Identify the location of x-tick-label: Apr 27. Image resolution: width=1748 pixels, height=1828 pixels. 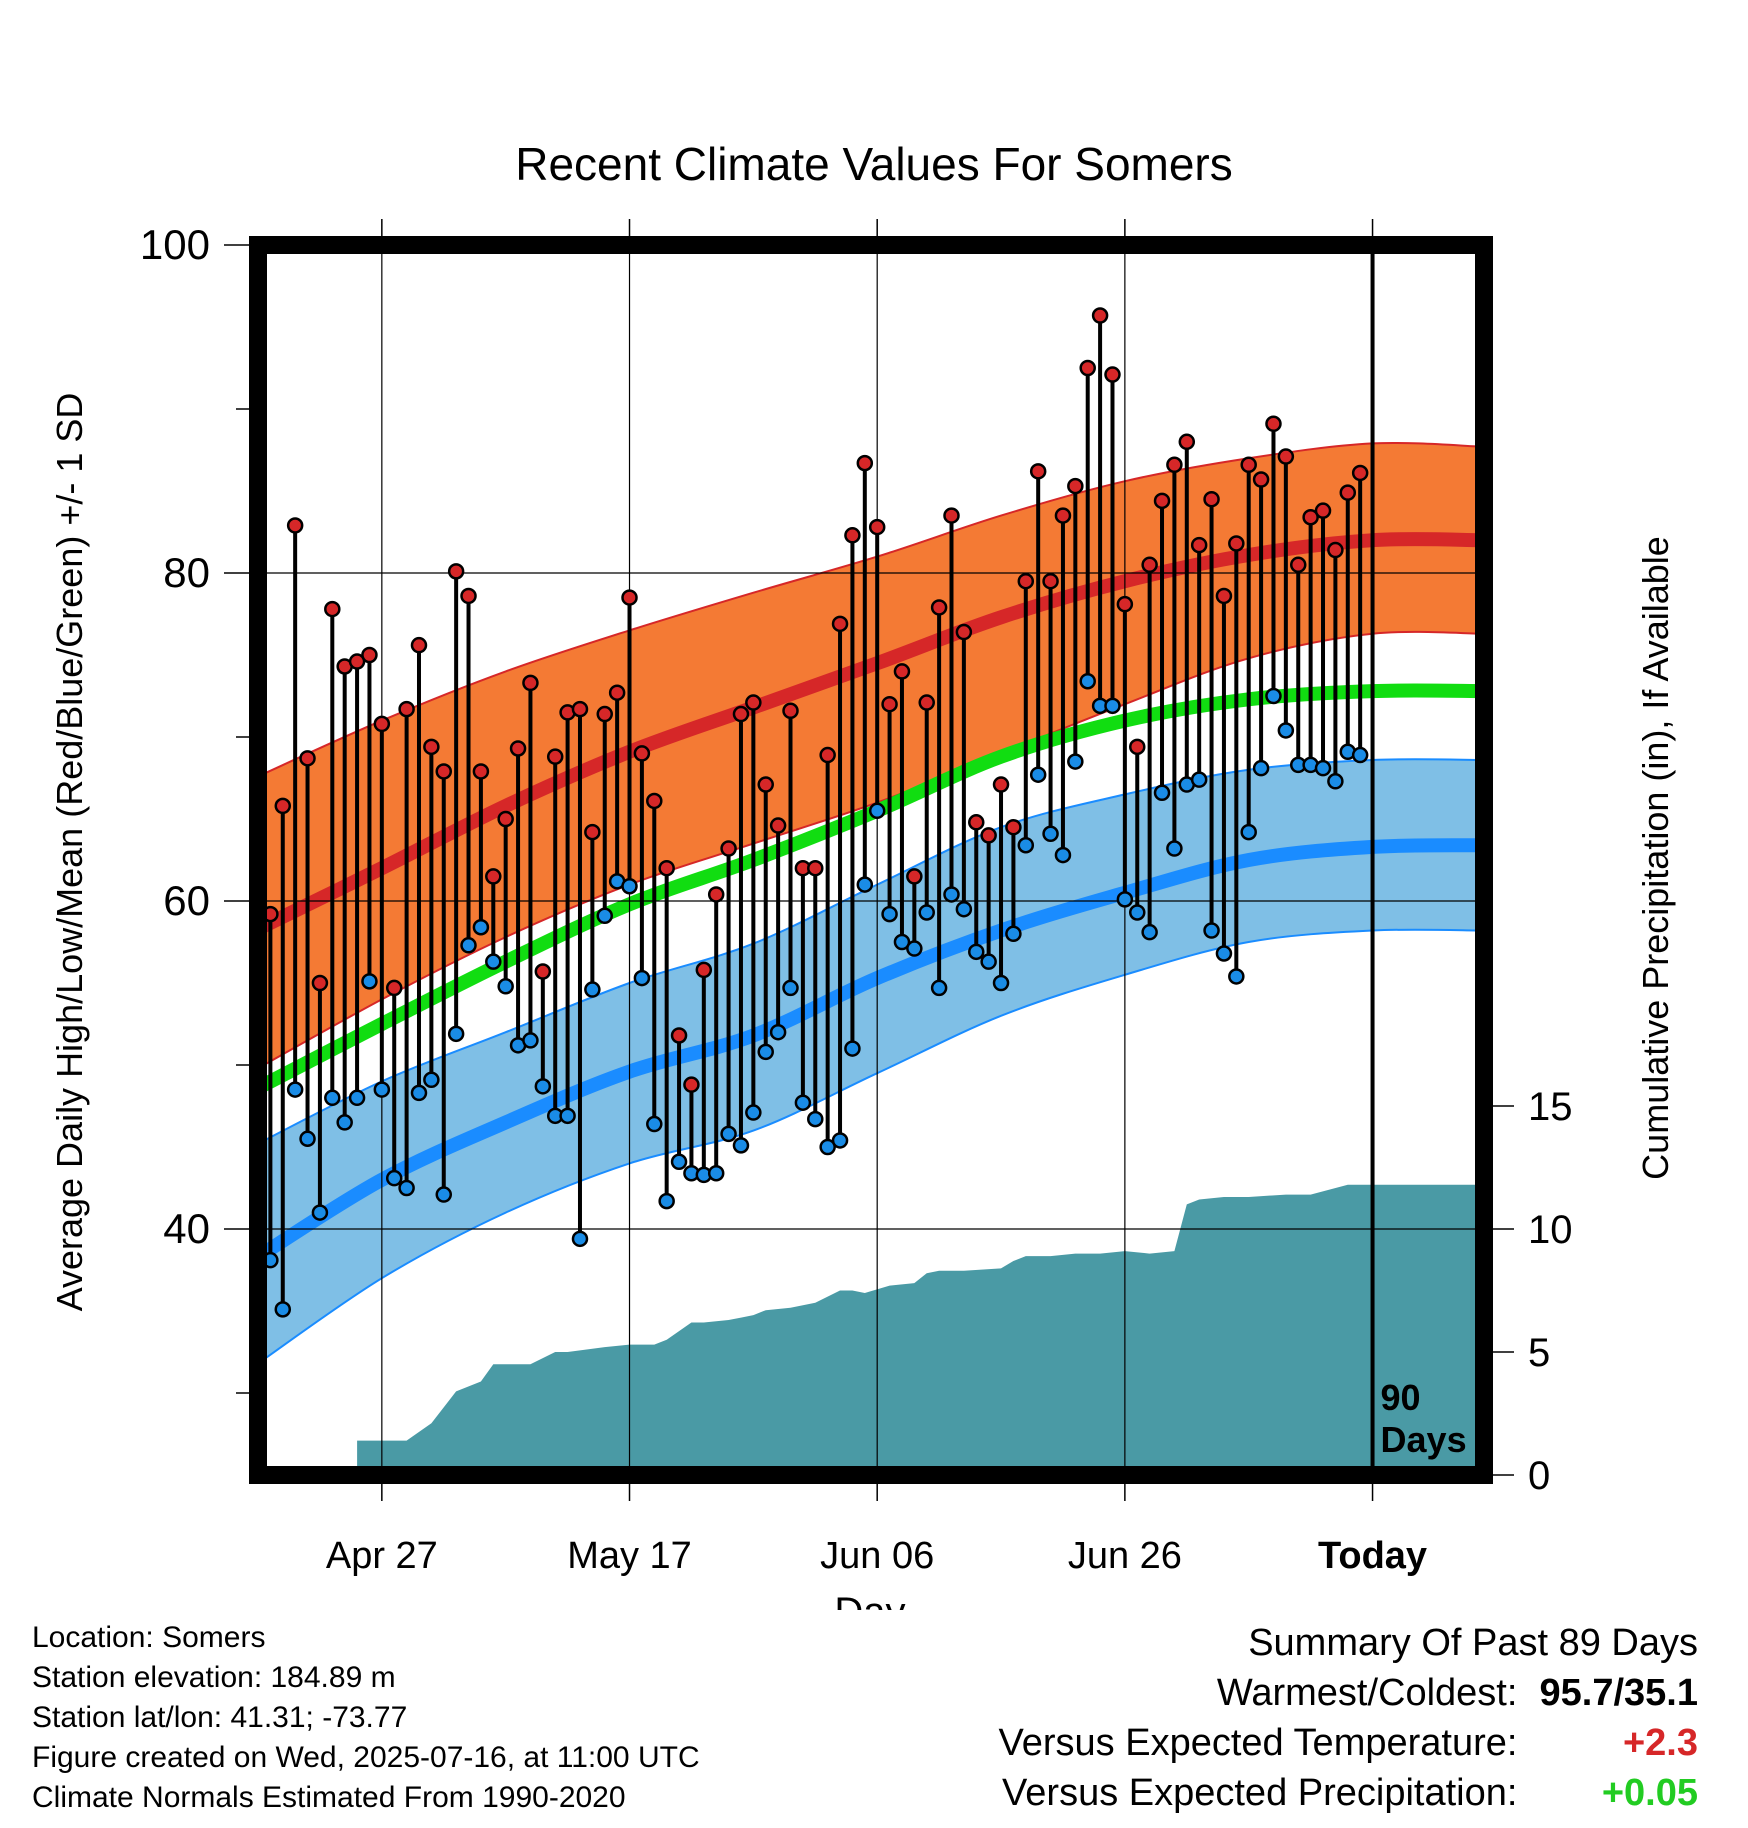
(382, 1556).